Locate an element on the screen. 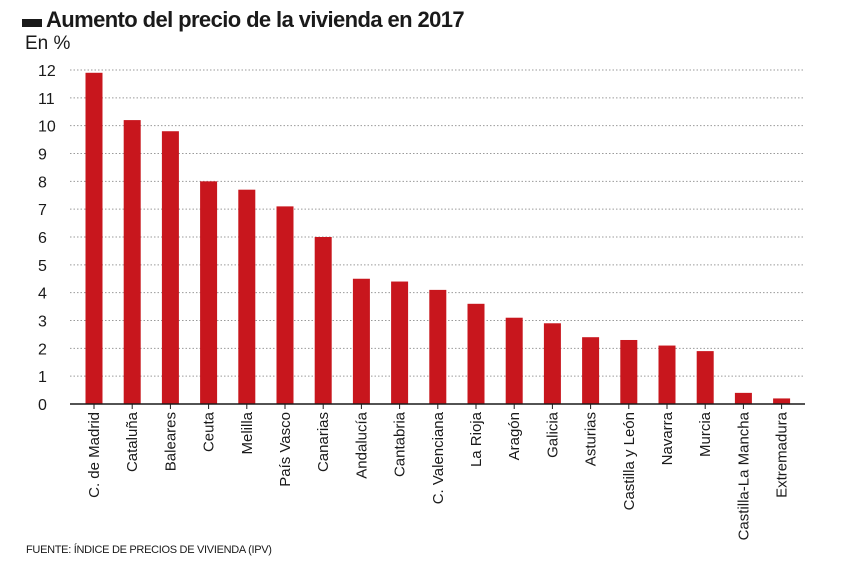  title-bullet is located at coordinates (32, 23).